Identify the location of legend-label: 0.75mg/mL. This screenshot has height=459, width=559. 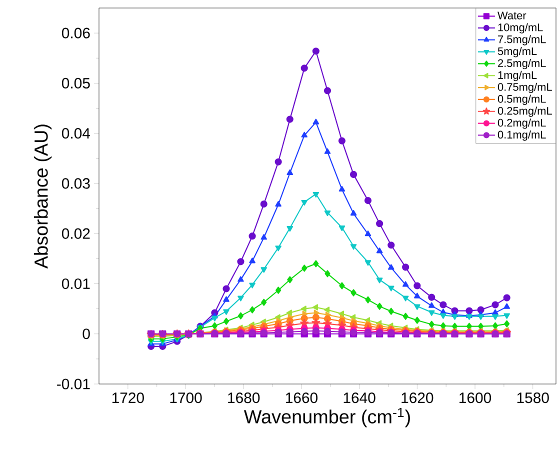
(525, 88).